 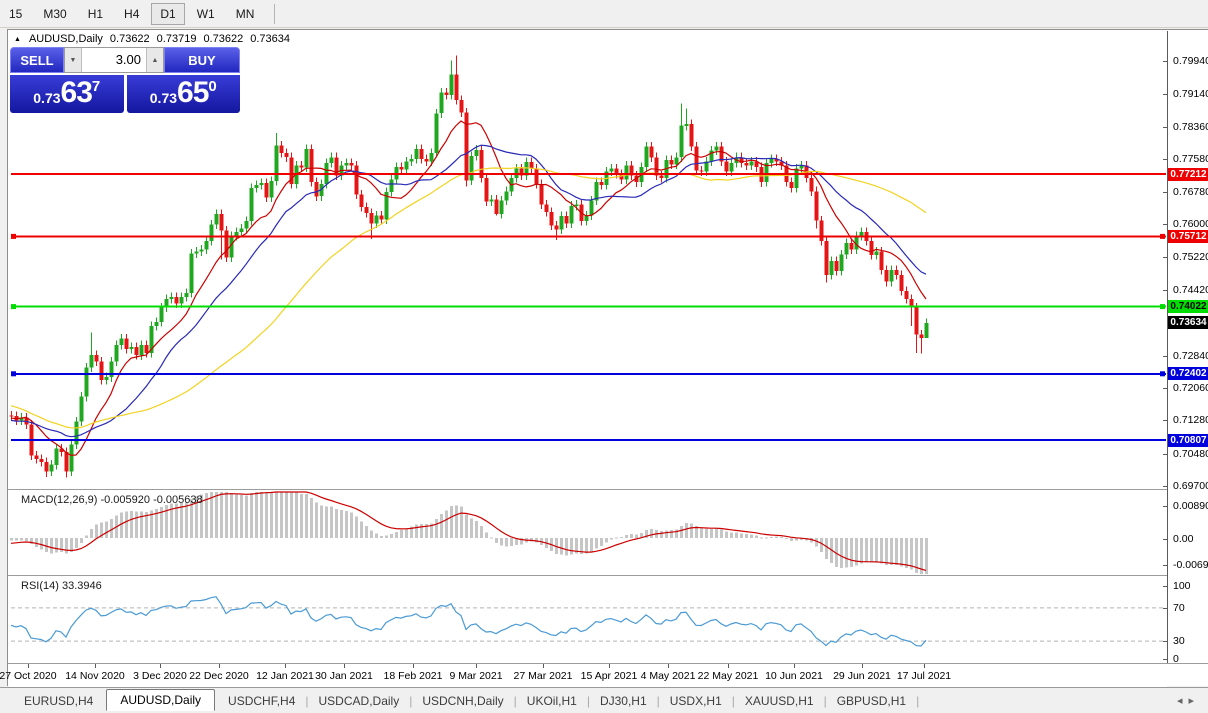 I want to click on macd-histogram, so click(x=469, y=533).